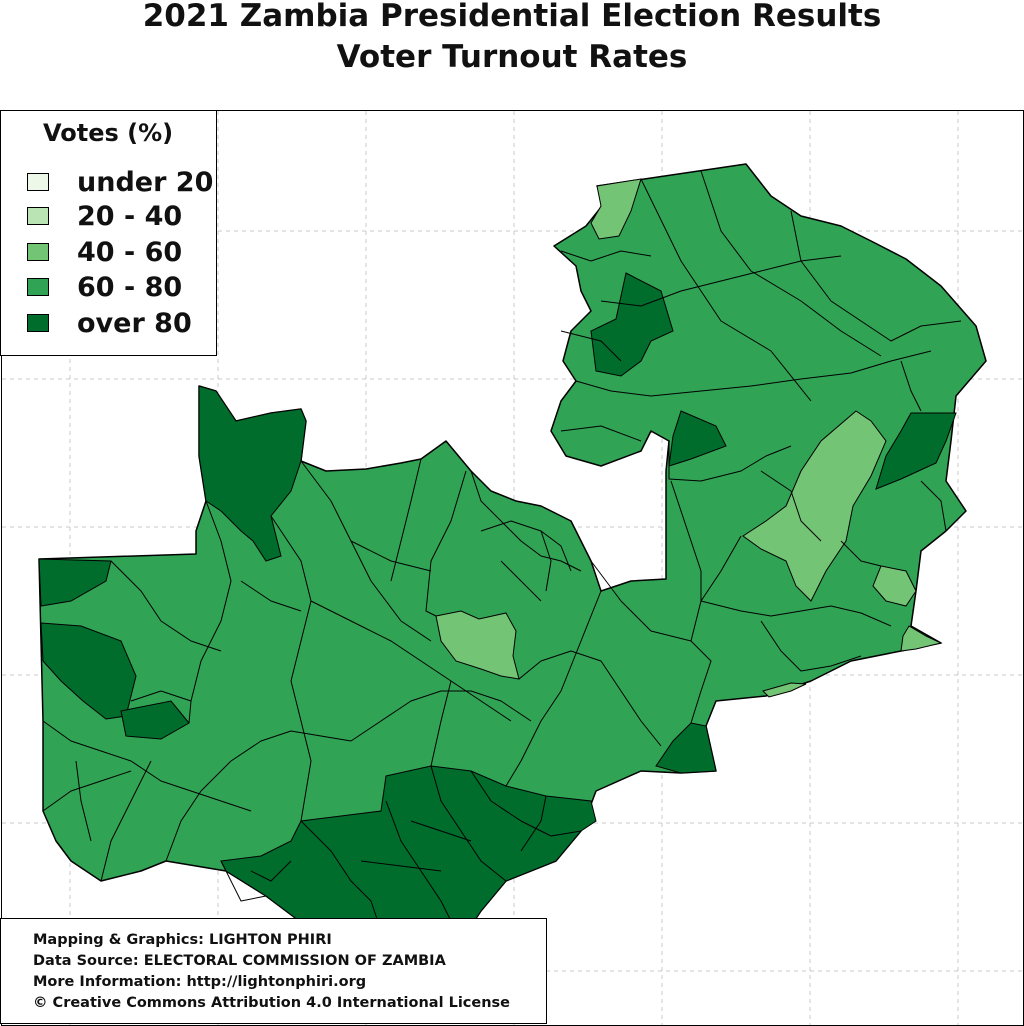 The width and height of the screenshot is (1024, 1026). Describe the element at coordinates (134, 323) in the screenshot. I see `legend-label: over 80` at that location.